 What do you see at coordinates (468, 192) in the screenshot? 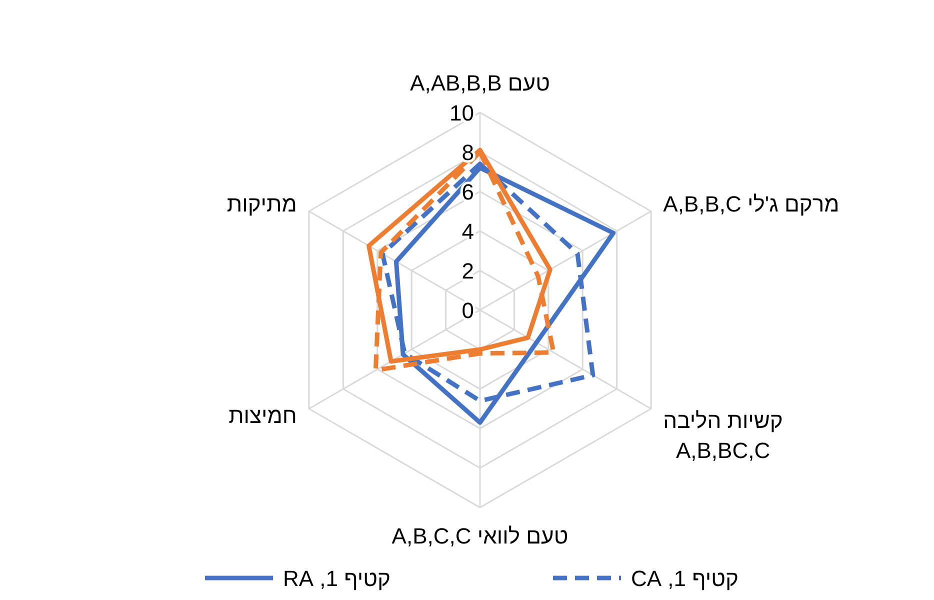
I see `y-tick-label: 6` at bounding box center [468, 192].